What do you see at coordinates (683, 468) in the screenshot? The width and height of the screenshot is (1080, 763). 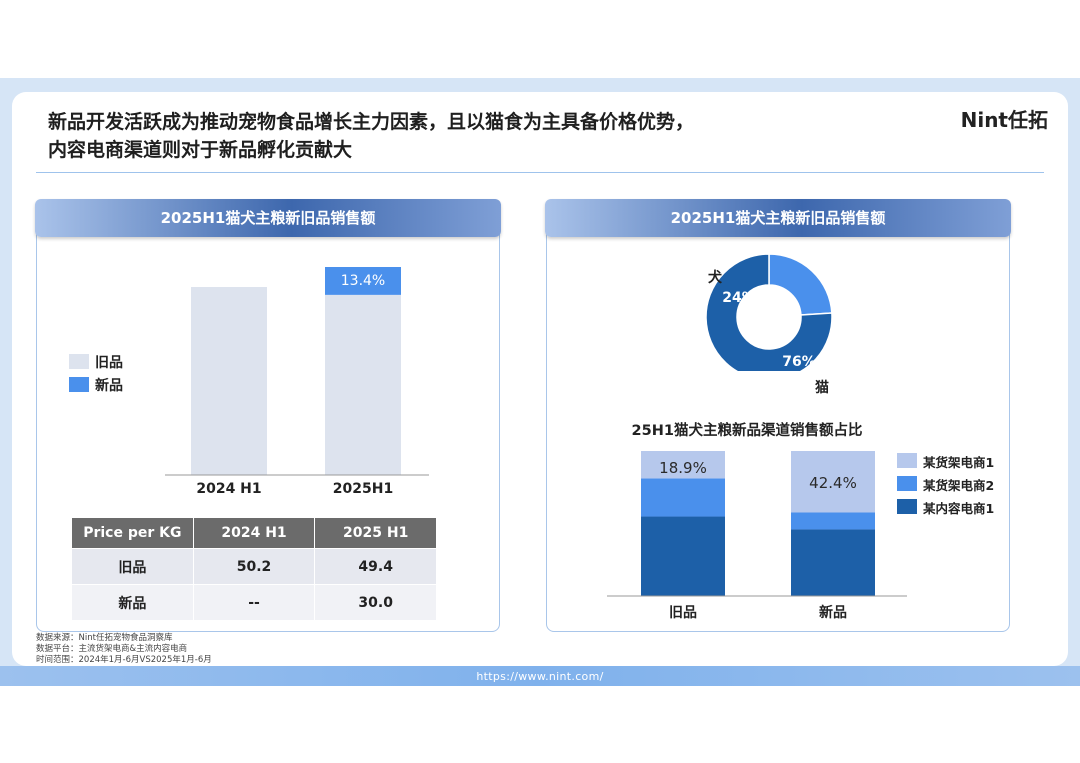 I see `data-label: 18.9%` at bounding box center [683, 468].